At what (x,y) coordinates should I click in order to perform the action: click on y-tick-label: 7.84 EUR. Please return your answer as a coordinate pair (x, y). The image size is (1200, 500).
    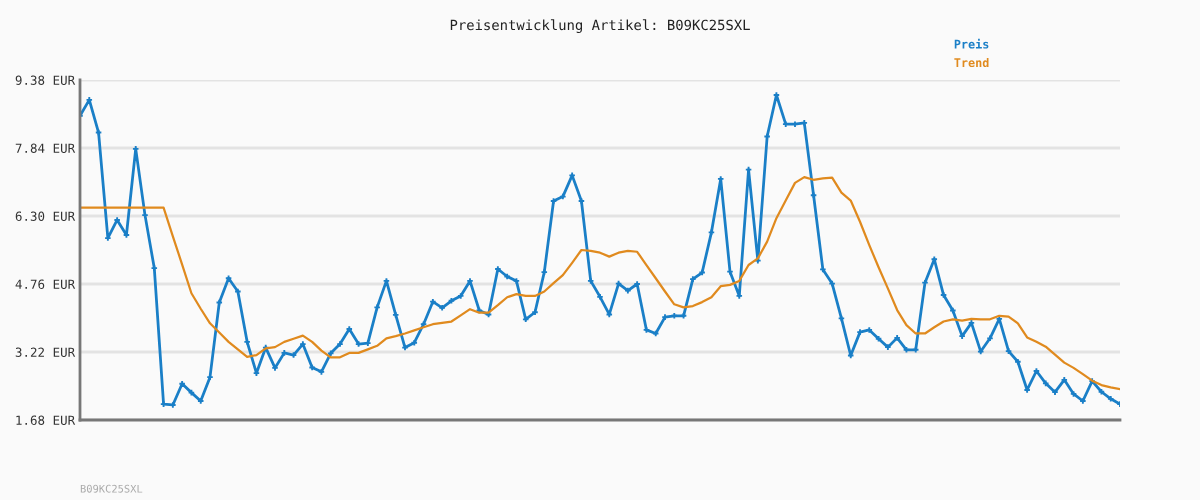
    Looking at the image, I should click on (45, 148).